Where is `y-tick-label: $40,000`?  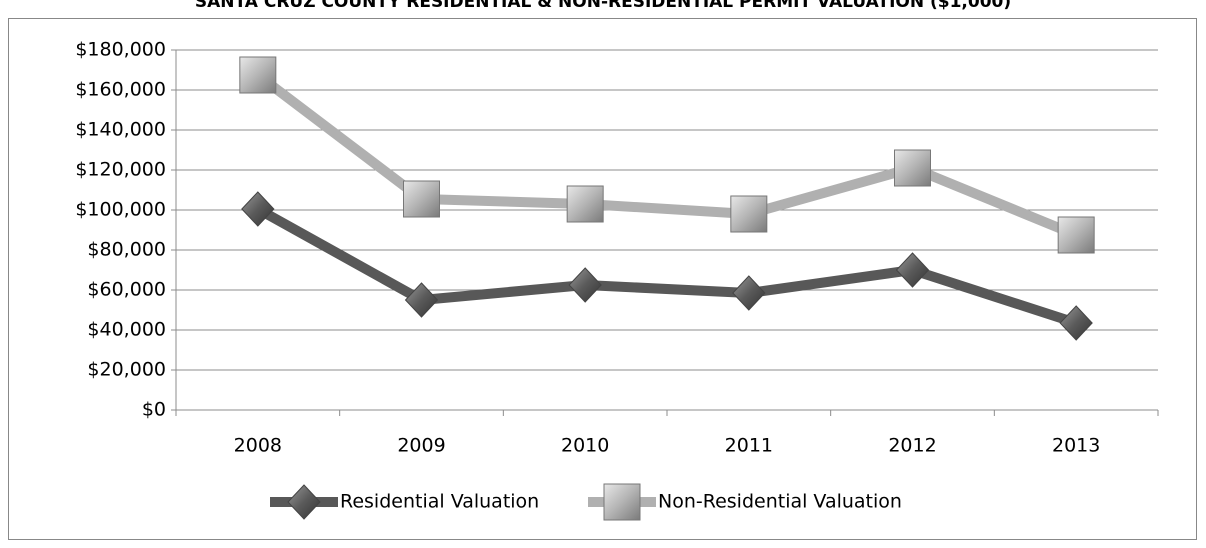
y-tick-label: $40,000 is located at coordinates (126, 330).